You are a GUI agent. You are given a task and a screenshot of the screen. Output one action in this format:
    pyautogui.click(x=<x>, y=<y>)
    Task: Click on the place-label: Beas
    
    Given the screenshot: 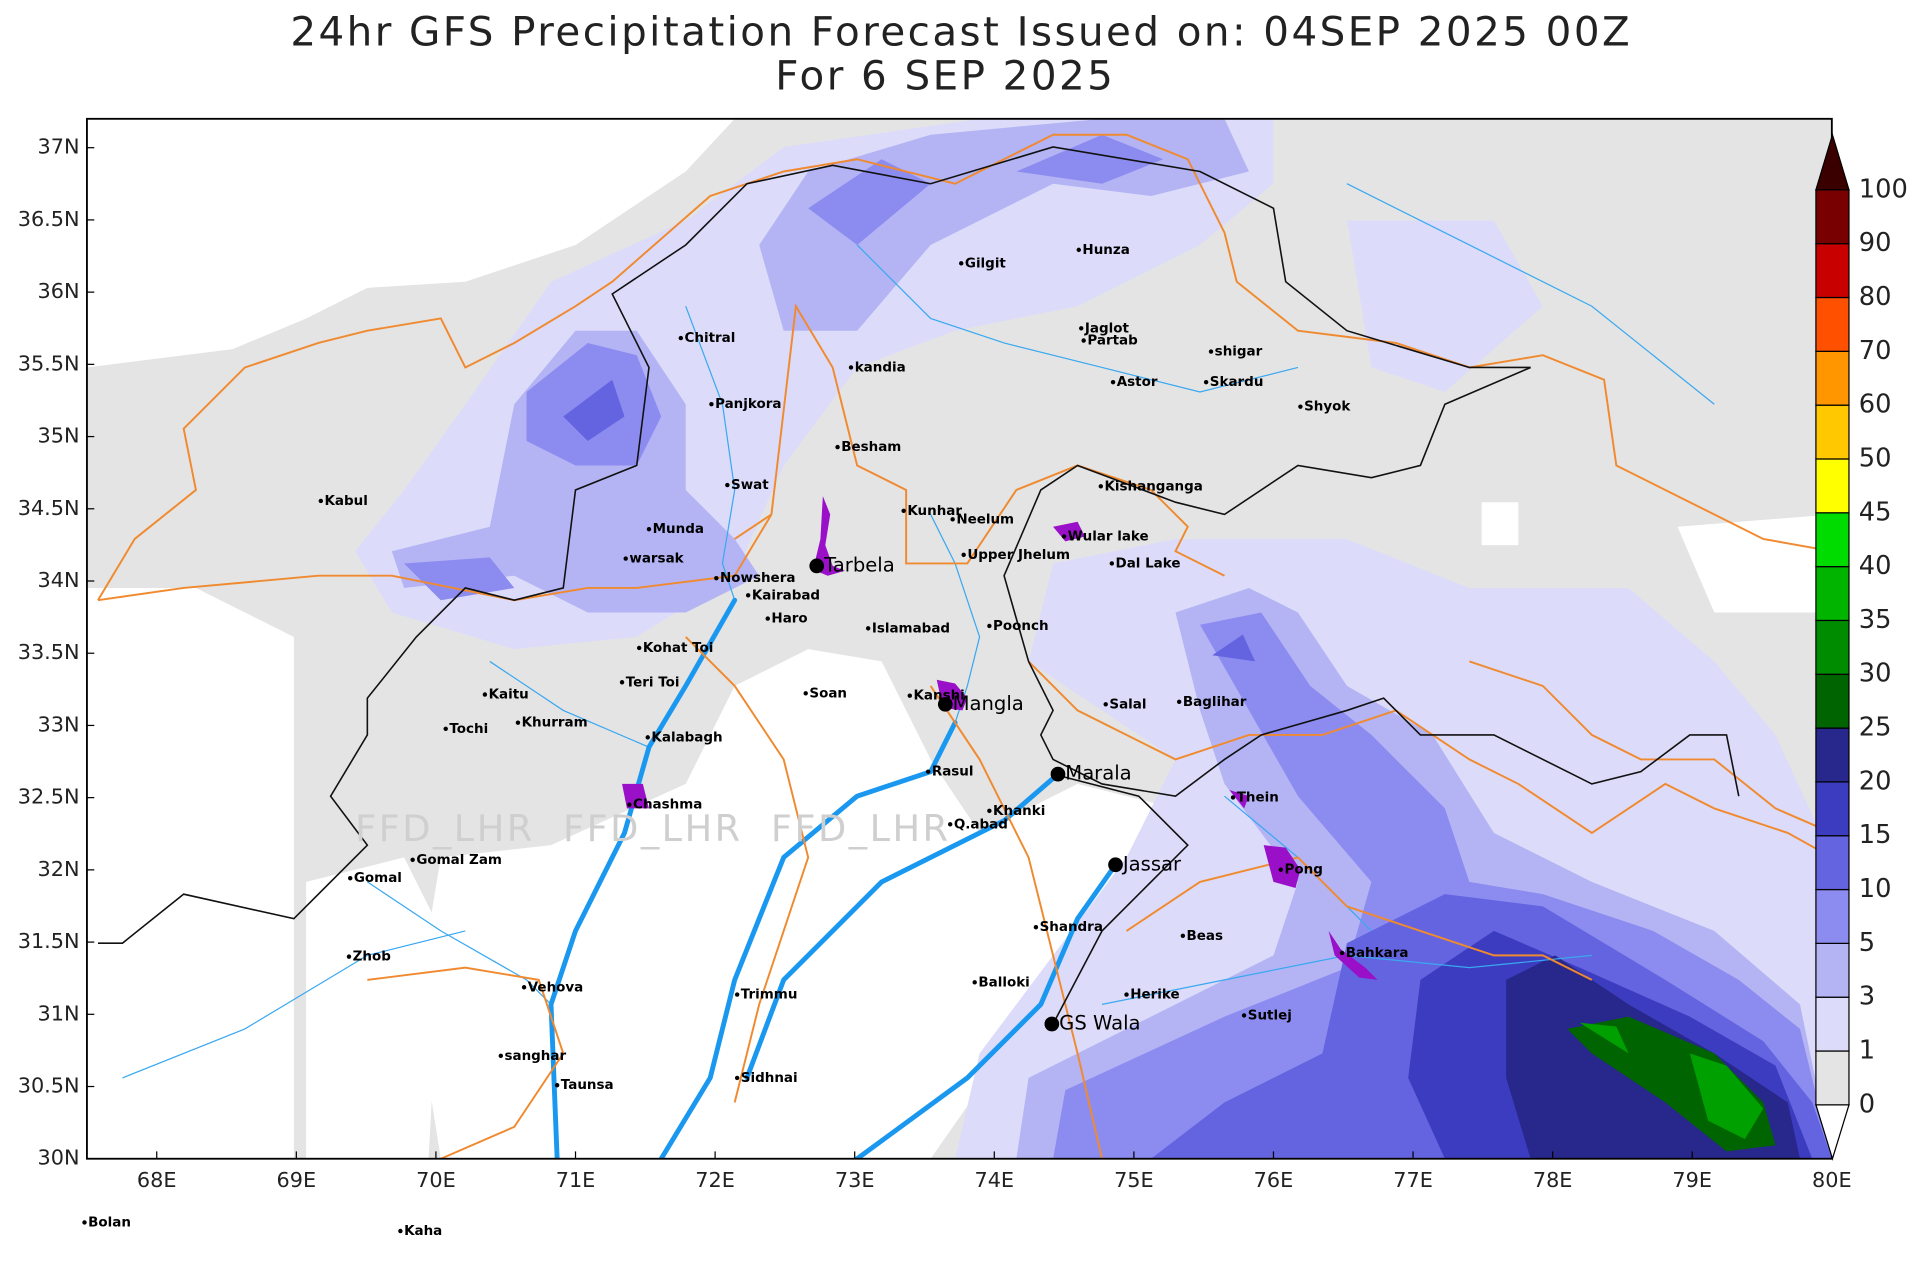 What is the action you would take?
    pyautogui.click(x=1205, y=936)
    